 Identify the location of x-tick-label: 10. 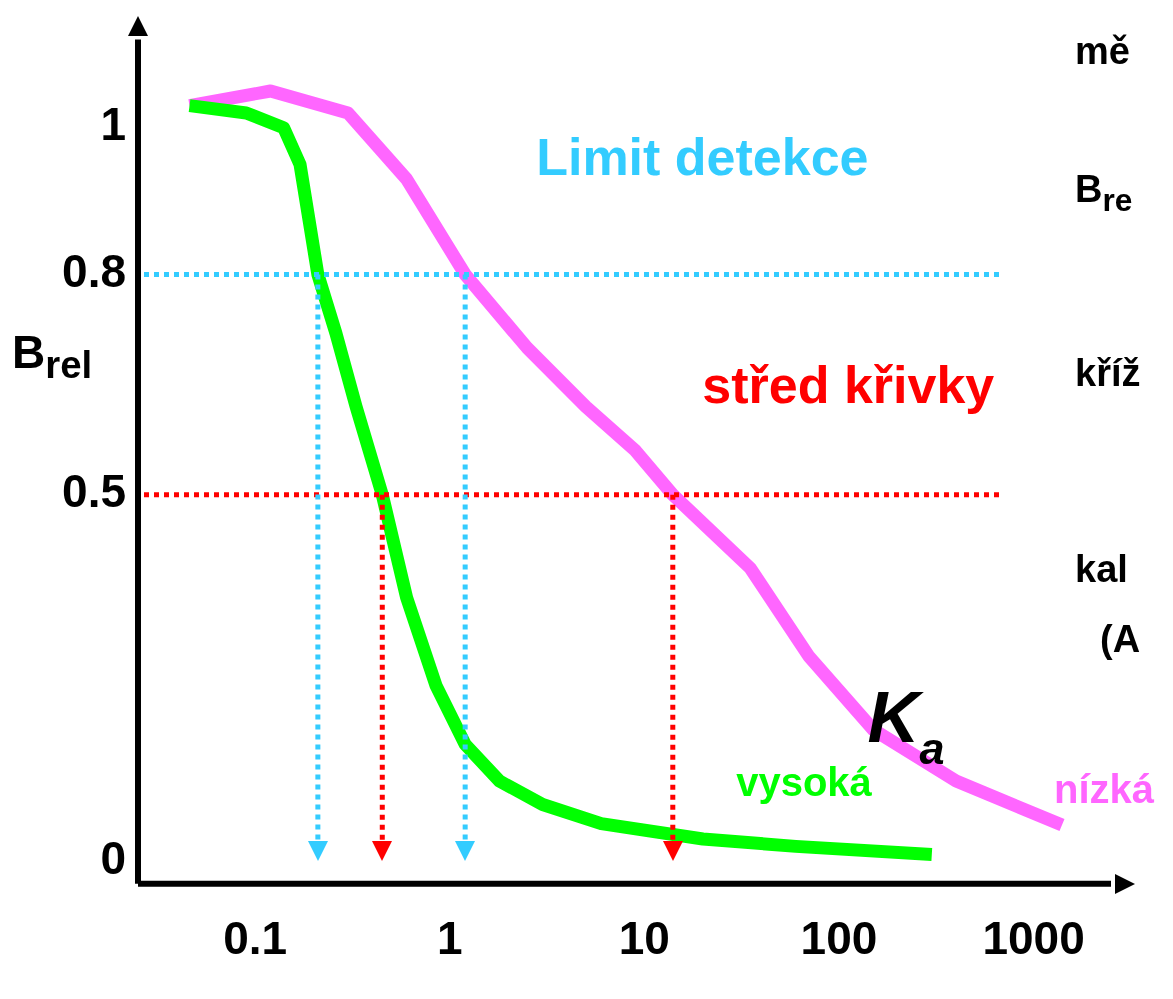
(644, 938).